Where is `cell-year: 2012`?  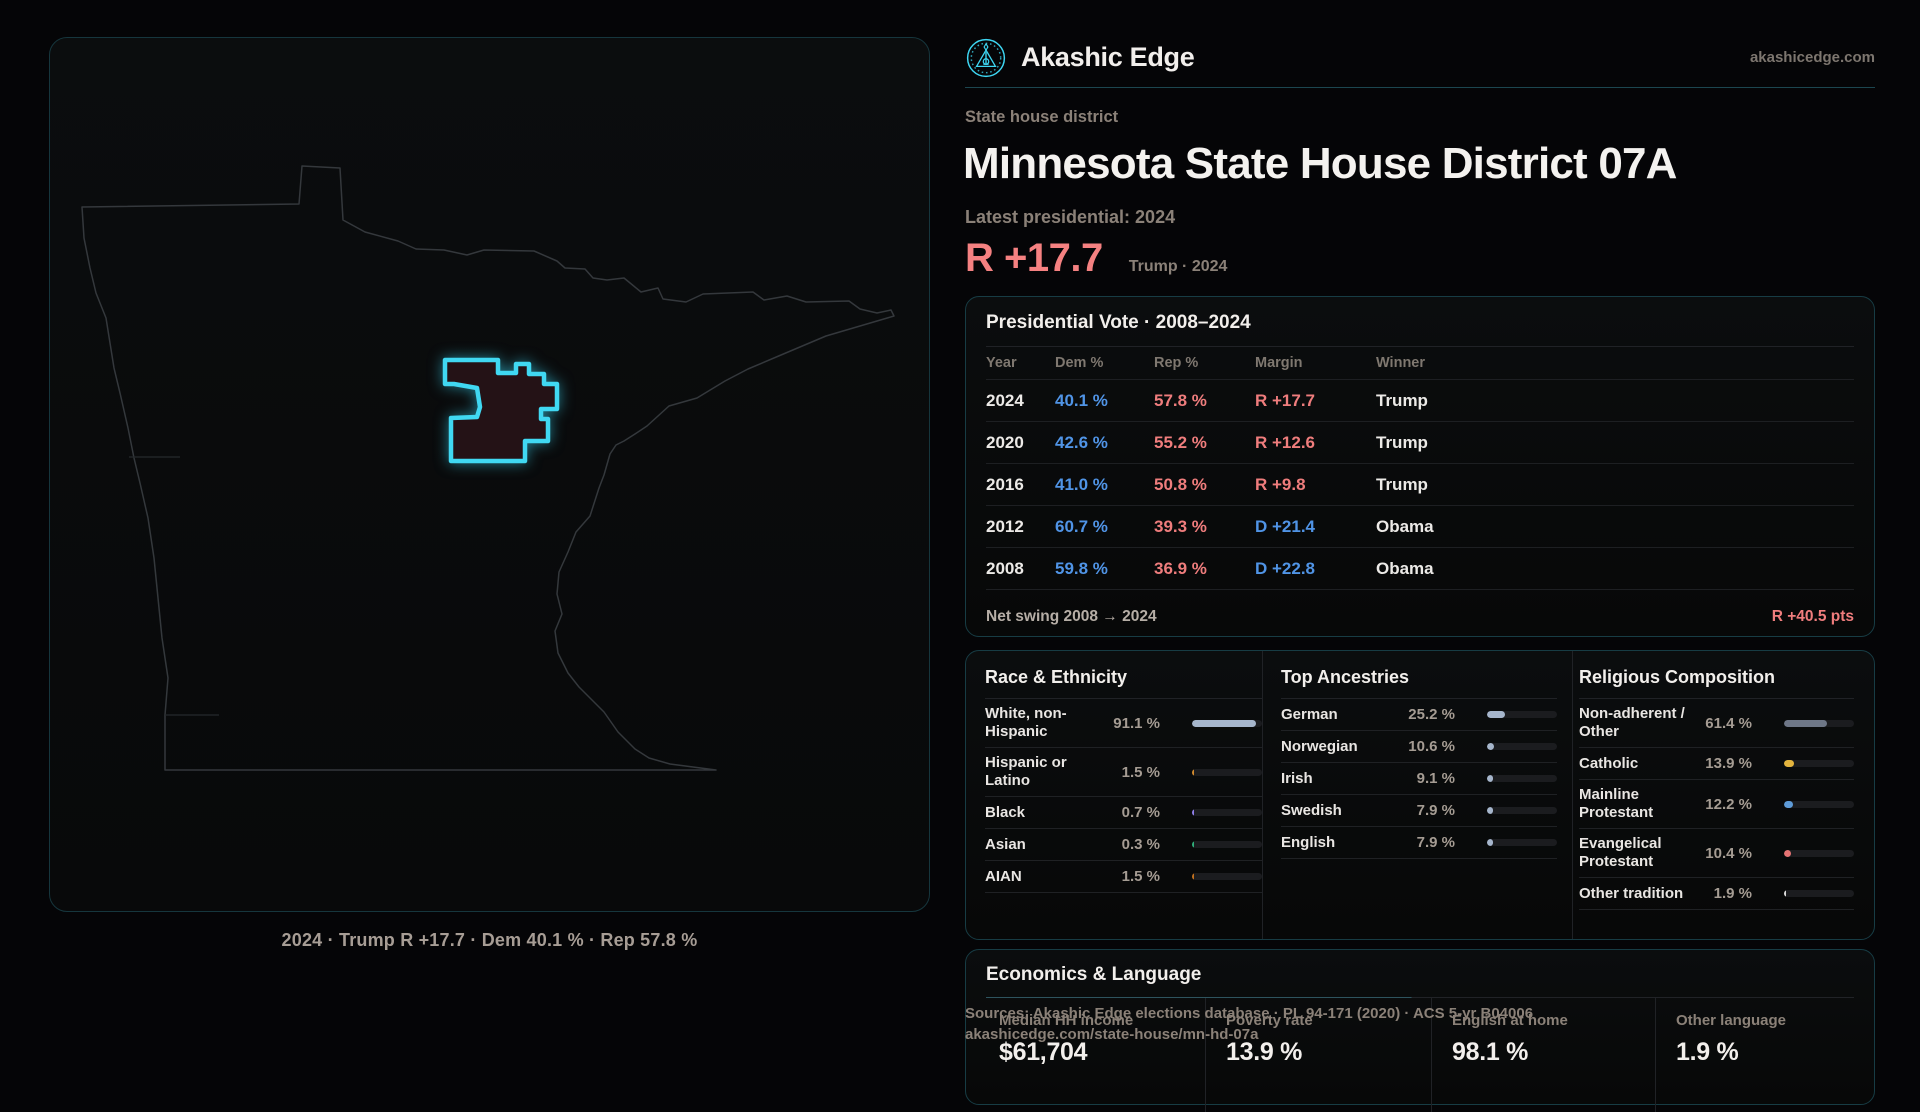 cell-year: 2012 is located at coordinates (1005, 526).